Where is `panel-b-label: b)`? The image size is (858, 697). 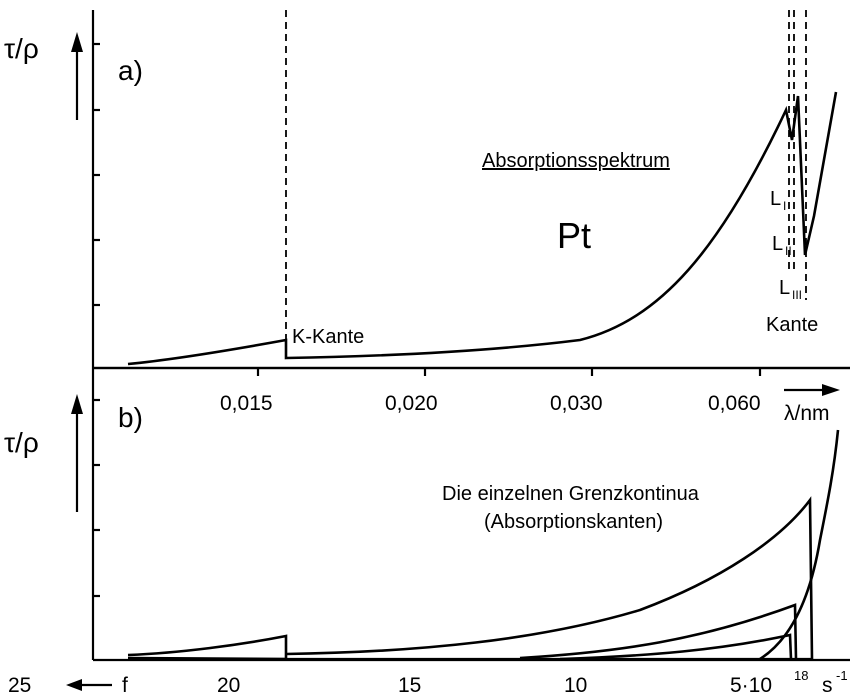
panel-b-label: b) is located at coordinates (130, 417).